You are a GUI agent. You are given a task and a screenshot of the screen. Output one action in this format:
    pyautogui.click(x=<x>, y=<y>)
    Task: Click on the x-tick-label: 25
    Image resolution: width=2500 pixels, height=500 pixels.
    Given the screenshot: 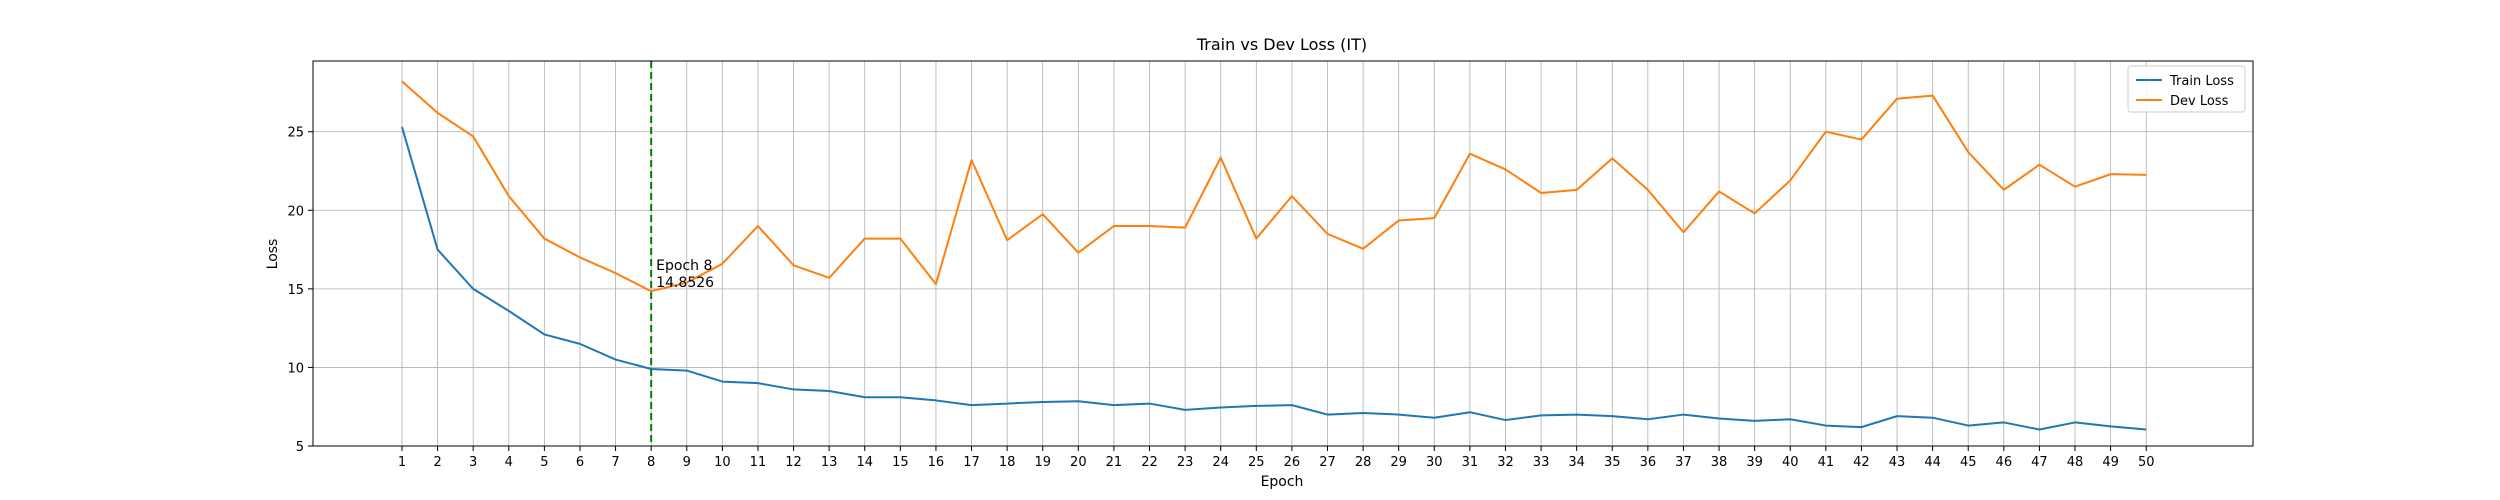 What is the action you would take?
    pyautogui.click(x=1256, y=462)
    